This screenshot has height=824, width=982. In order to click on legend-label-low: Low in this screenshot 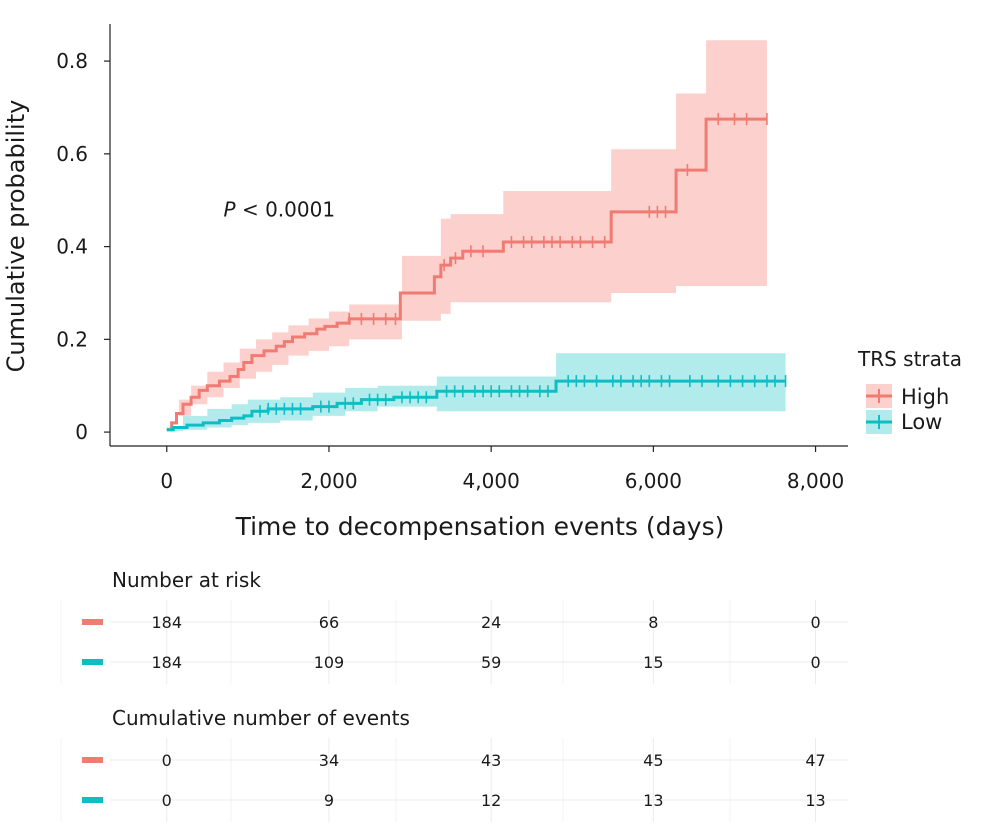, I will do `click(921, 422)`.